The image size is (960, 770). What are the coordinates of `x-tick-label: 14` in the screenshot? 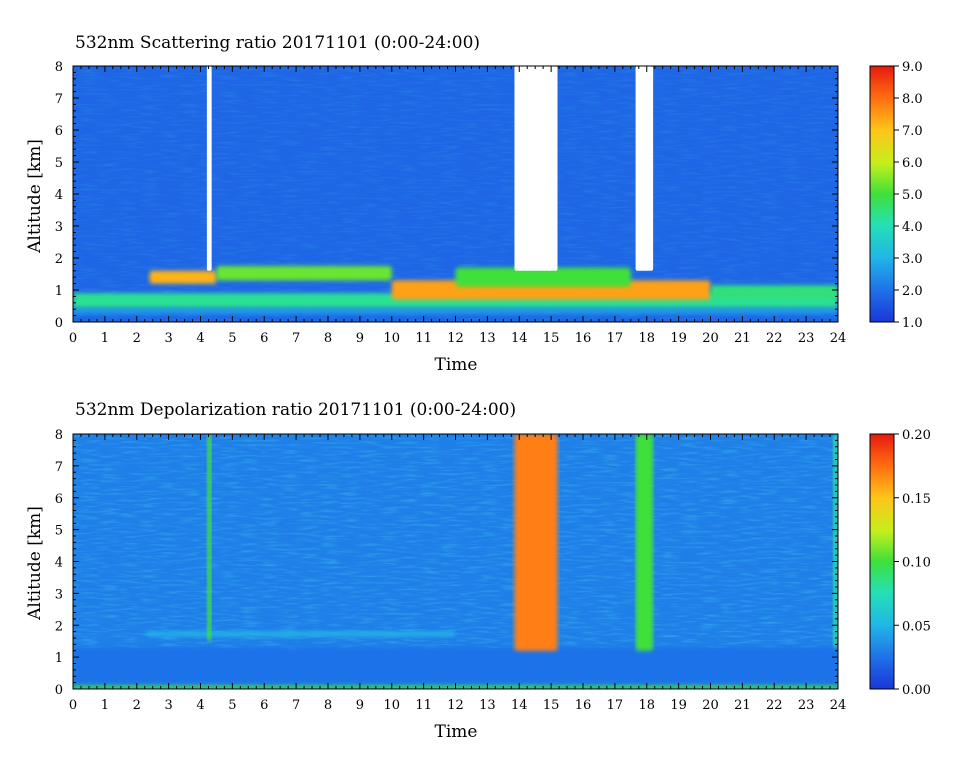 It's located at (519, 705).